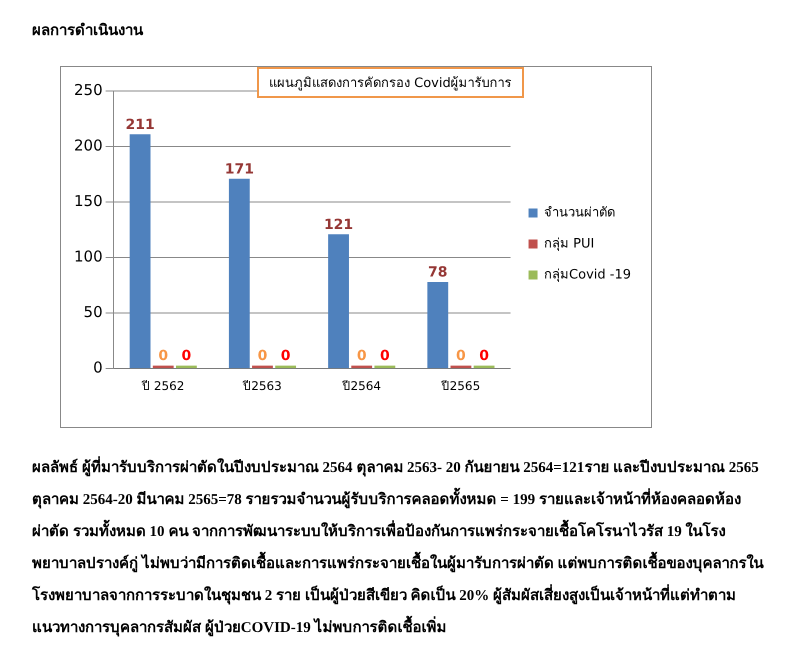 This screenshot has width=798, height=648. Describe the element at coordinates (140, 124) in the screenshot. I see `data-label: 211` at that location.